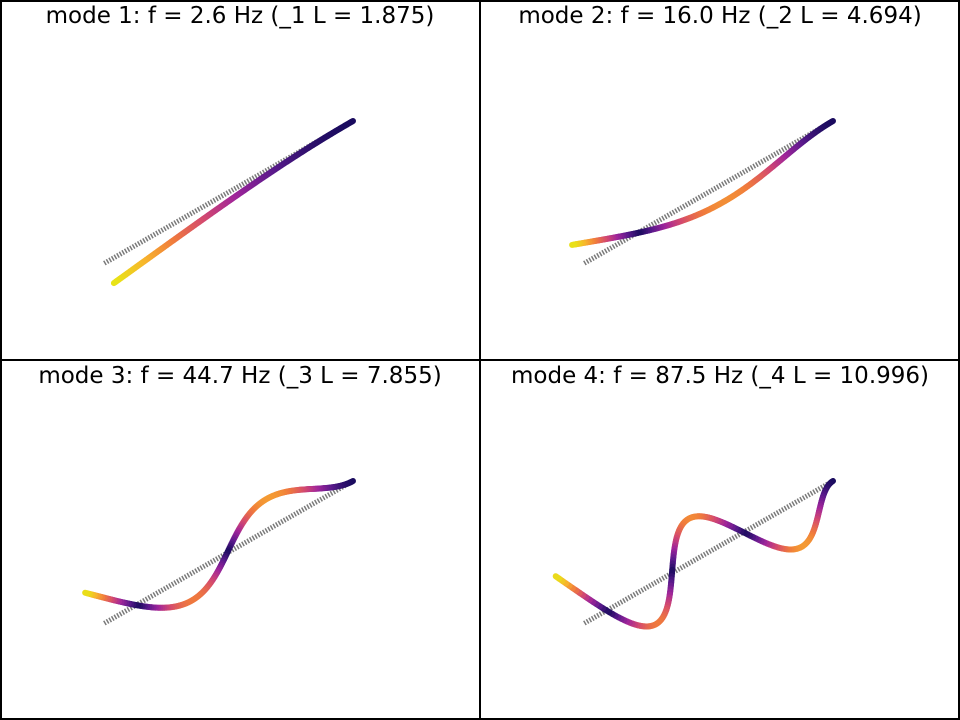  I want to click on panel-title: mode 1: f = 2.6 Hz (_1 L = 1.875), so click(240, 16).